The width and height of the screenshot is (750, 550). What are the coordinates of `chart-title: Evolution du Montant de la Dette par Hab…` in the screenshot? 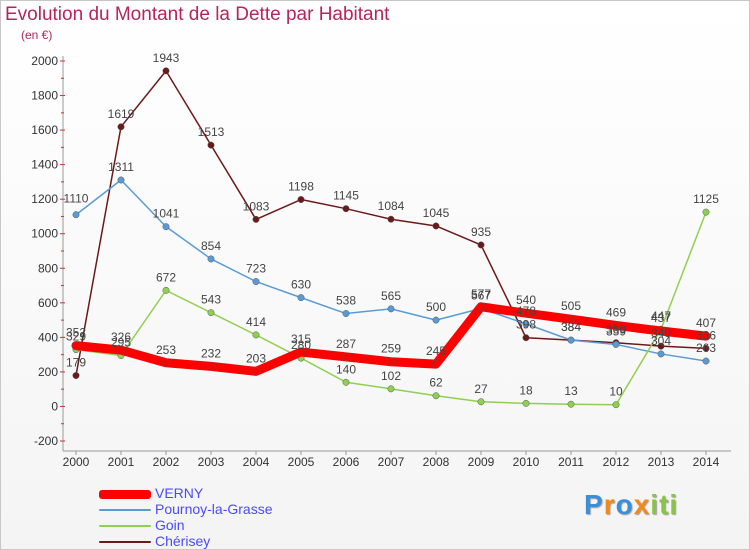 It's located at (197, 14).